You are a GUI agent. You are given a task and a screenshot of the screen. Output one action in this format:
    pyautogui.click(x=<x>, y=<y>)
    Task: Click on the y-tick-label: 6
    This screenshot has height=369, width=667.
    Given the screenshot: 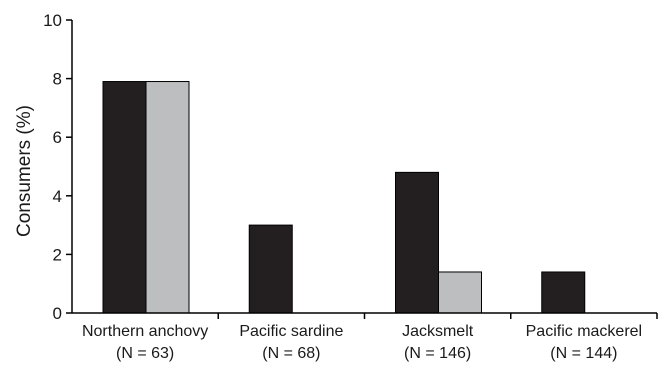 What is the action you would take?
    pyautogui.click(x=57, y=137)
    